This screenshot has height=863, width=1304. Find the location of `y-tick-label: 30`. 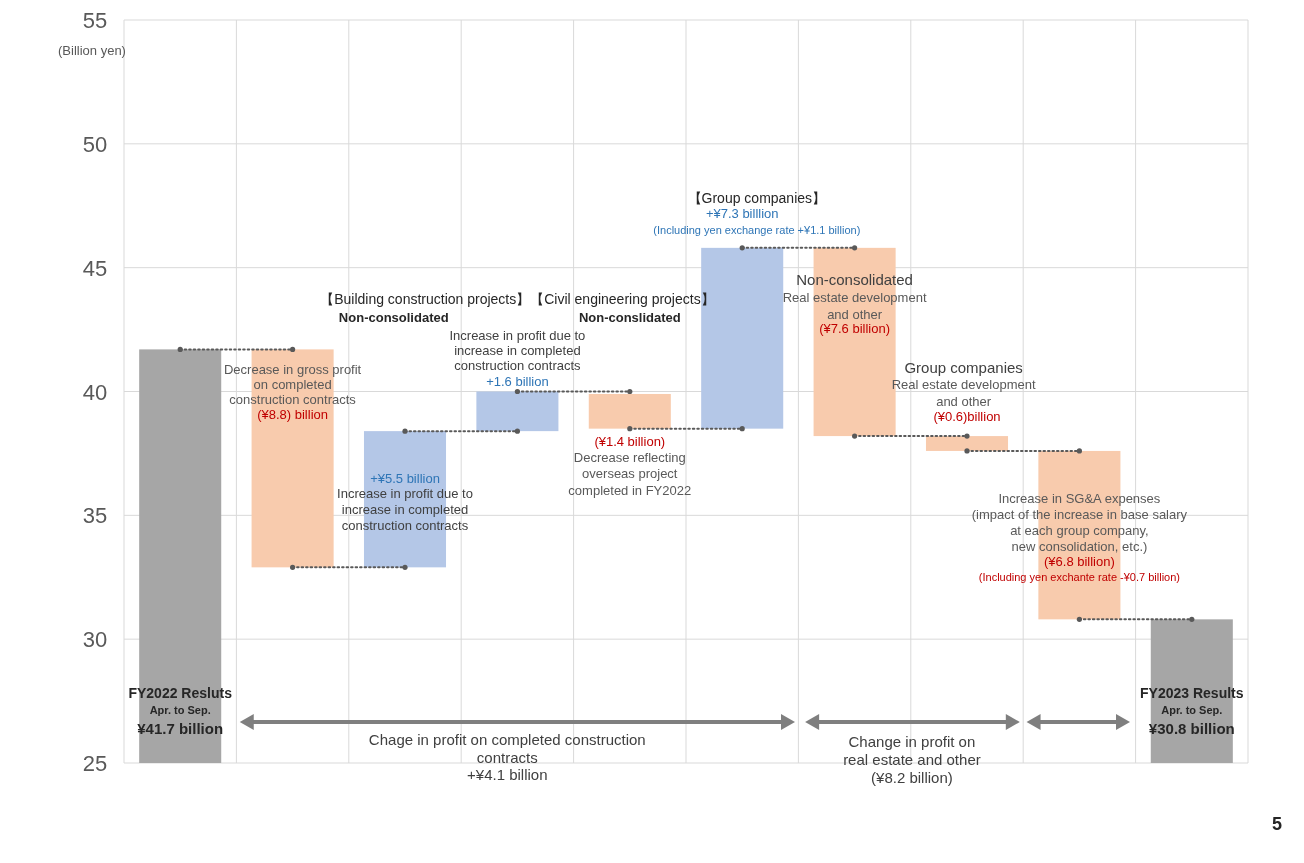

y-tick-label: 30 is located at coordinates (95, 640).